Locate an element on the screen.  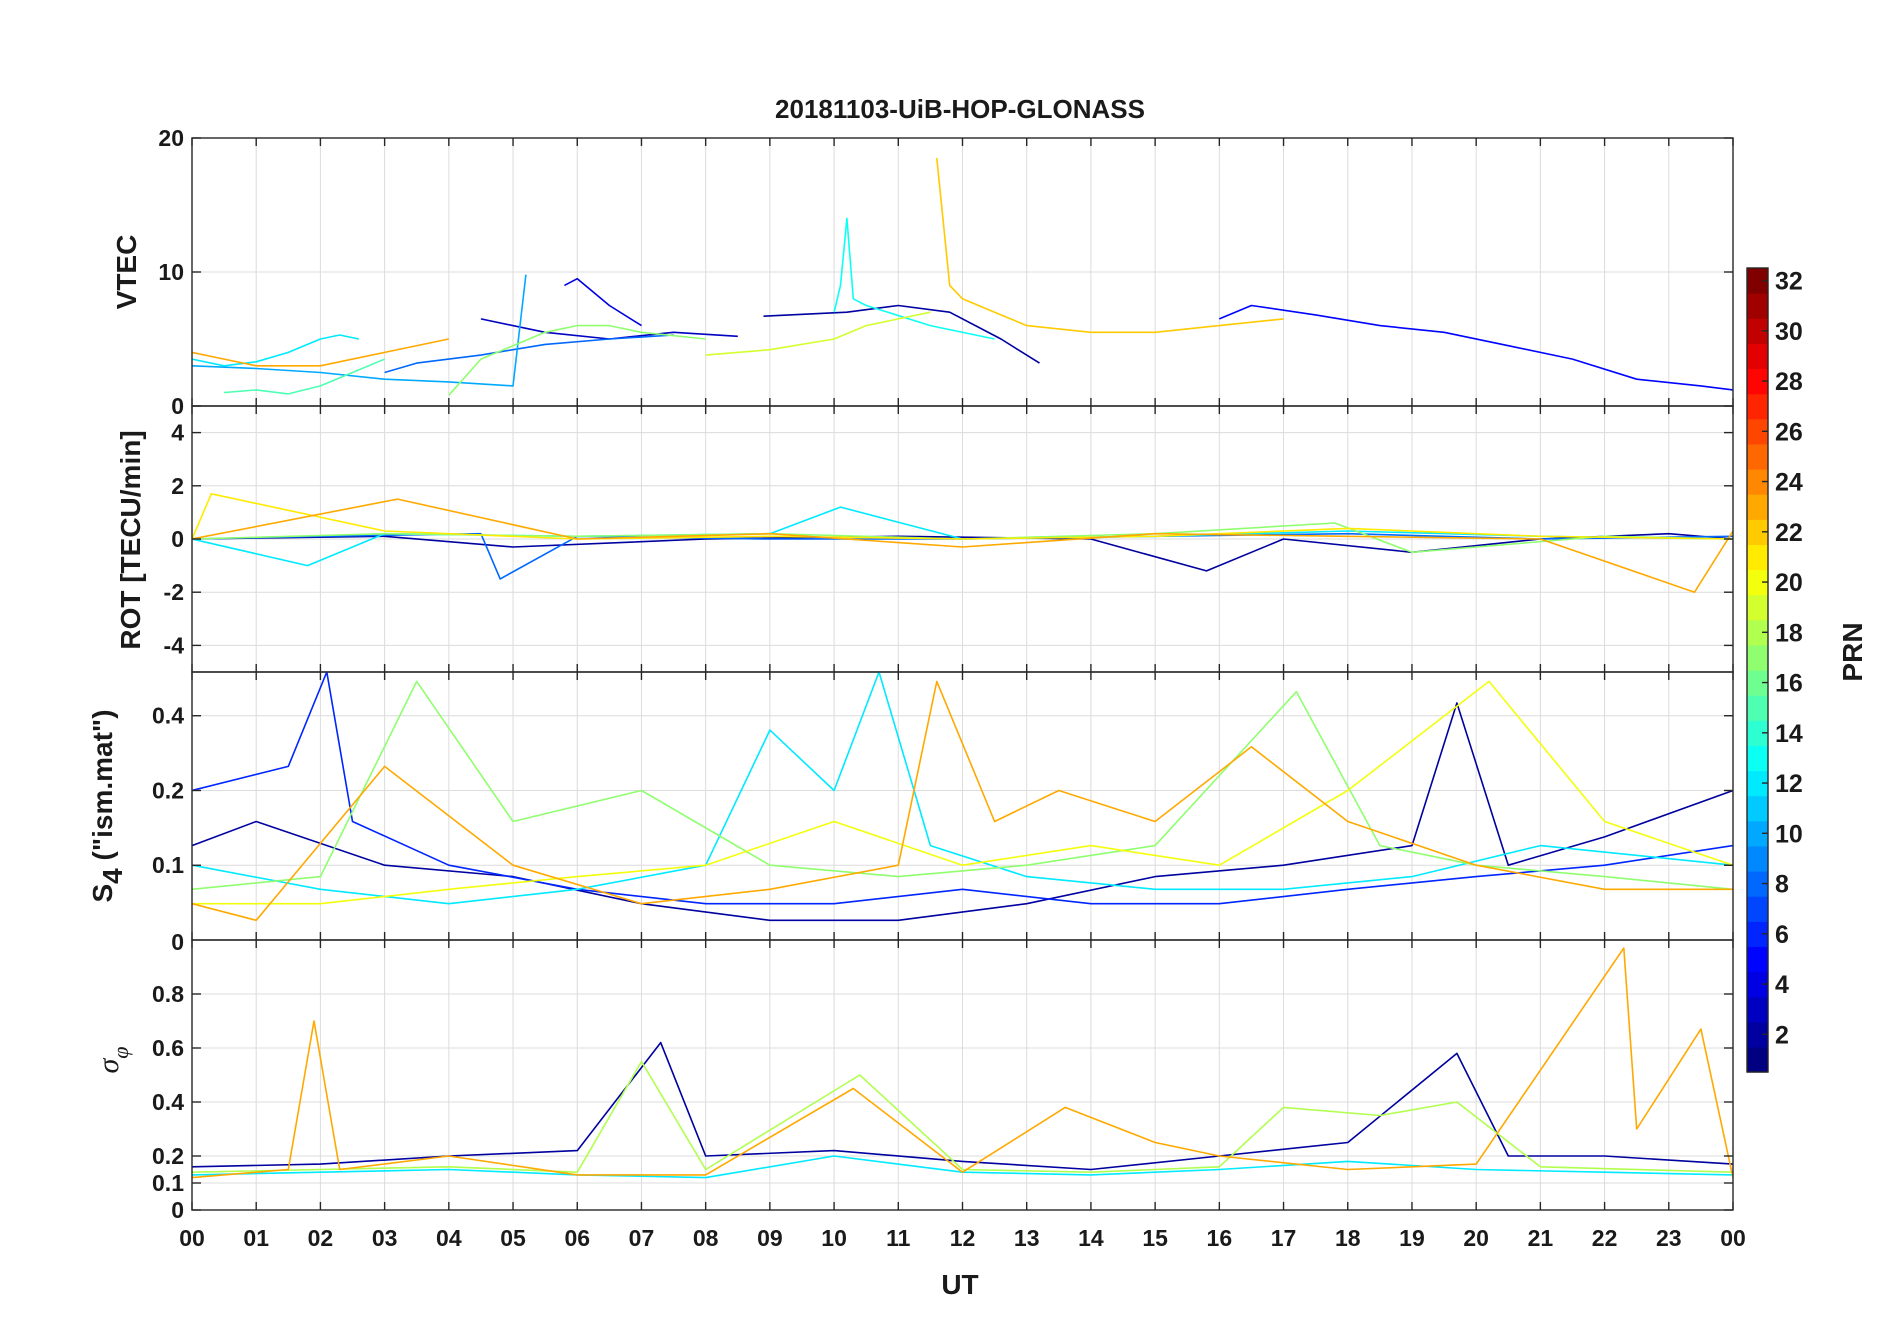
colorbar-tick-label: 14 is located at coordinates (1789, 734).